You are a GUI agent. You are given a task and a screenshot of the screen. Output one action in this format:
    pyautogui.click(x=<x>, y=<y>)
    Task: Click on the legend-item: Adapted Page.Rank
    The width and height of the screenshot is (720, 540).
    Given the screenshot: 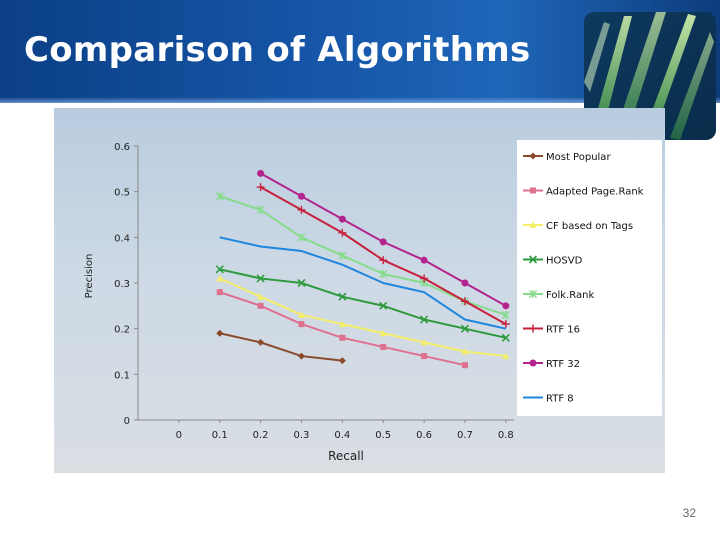 What is the action you would take?
    pyautogui.click(x=583, y=192)
    